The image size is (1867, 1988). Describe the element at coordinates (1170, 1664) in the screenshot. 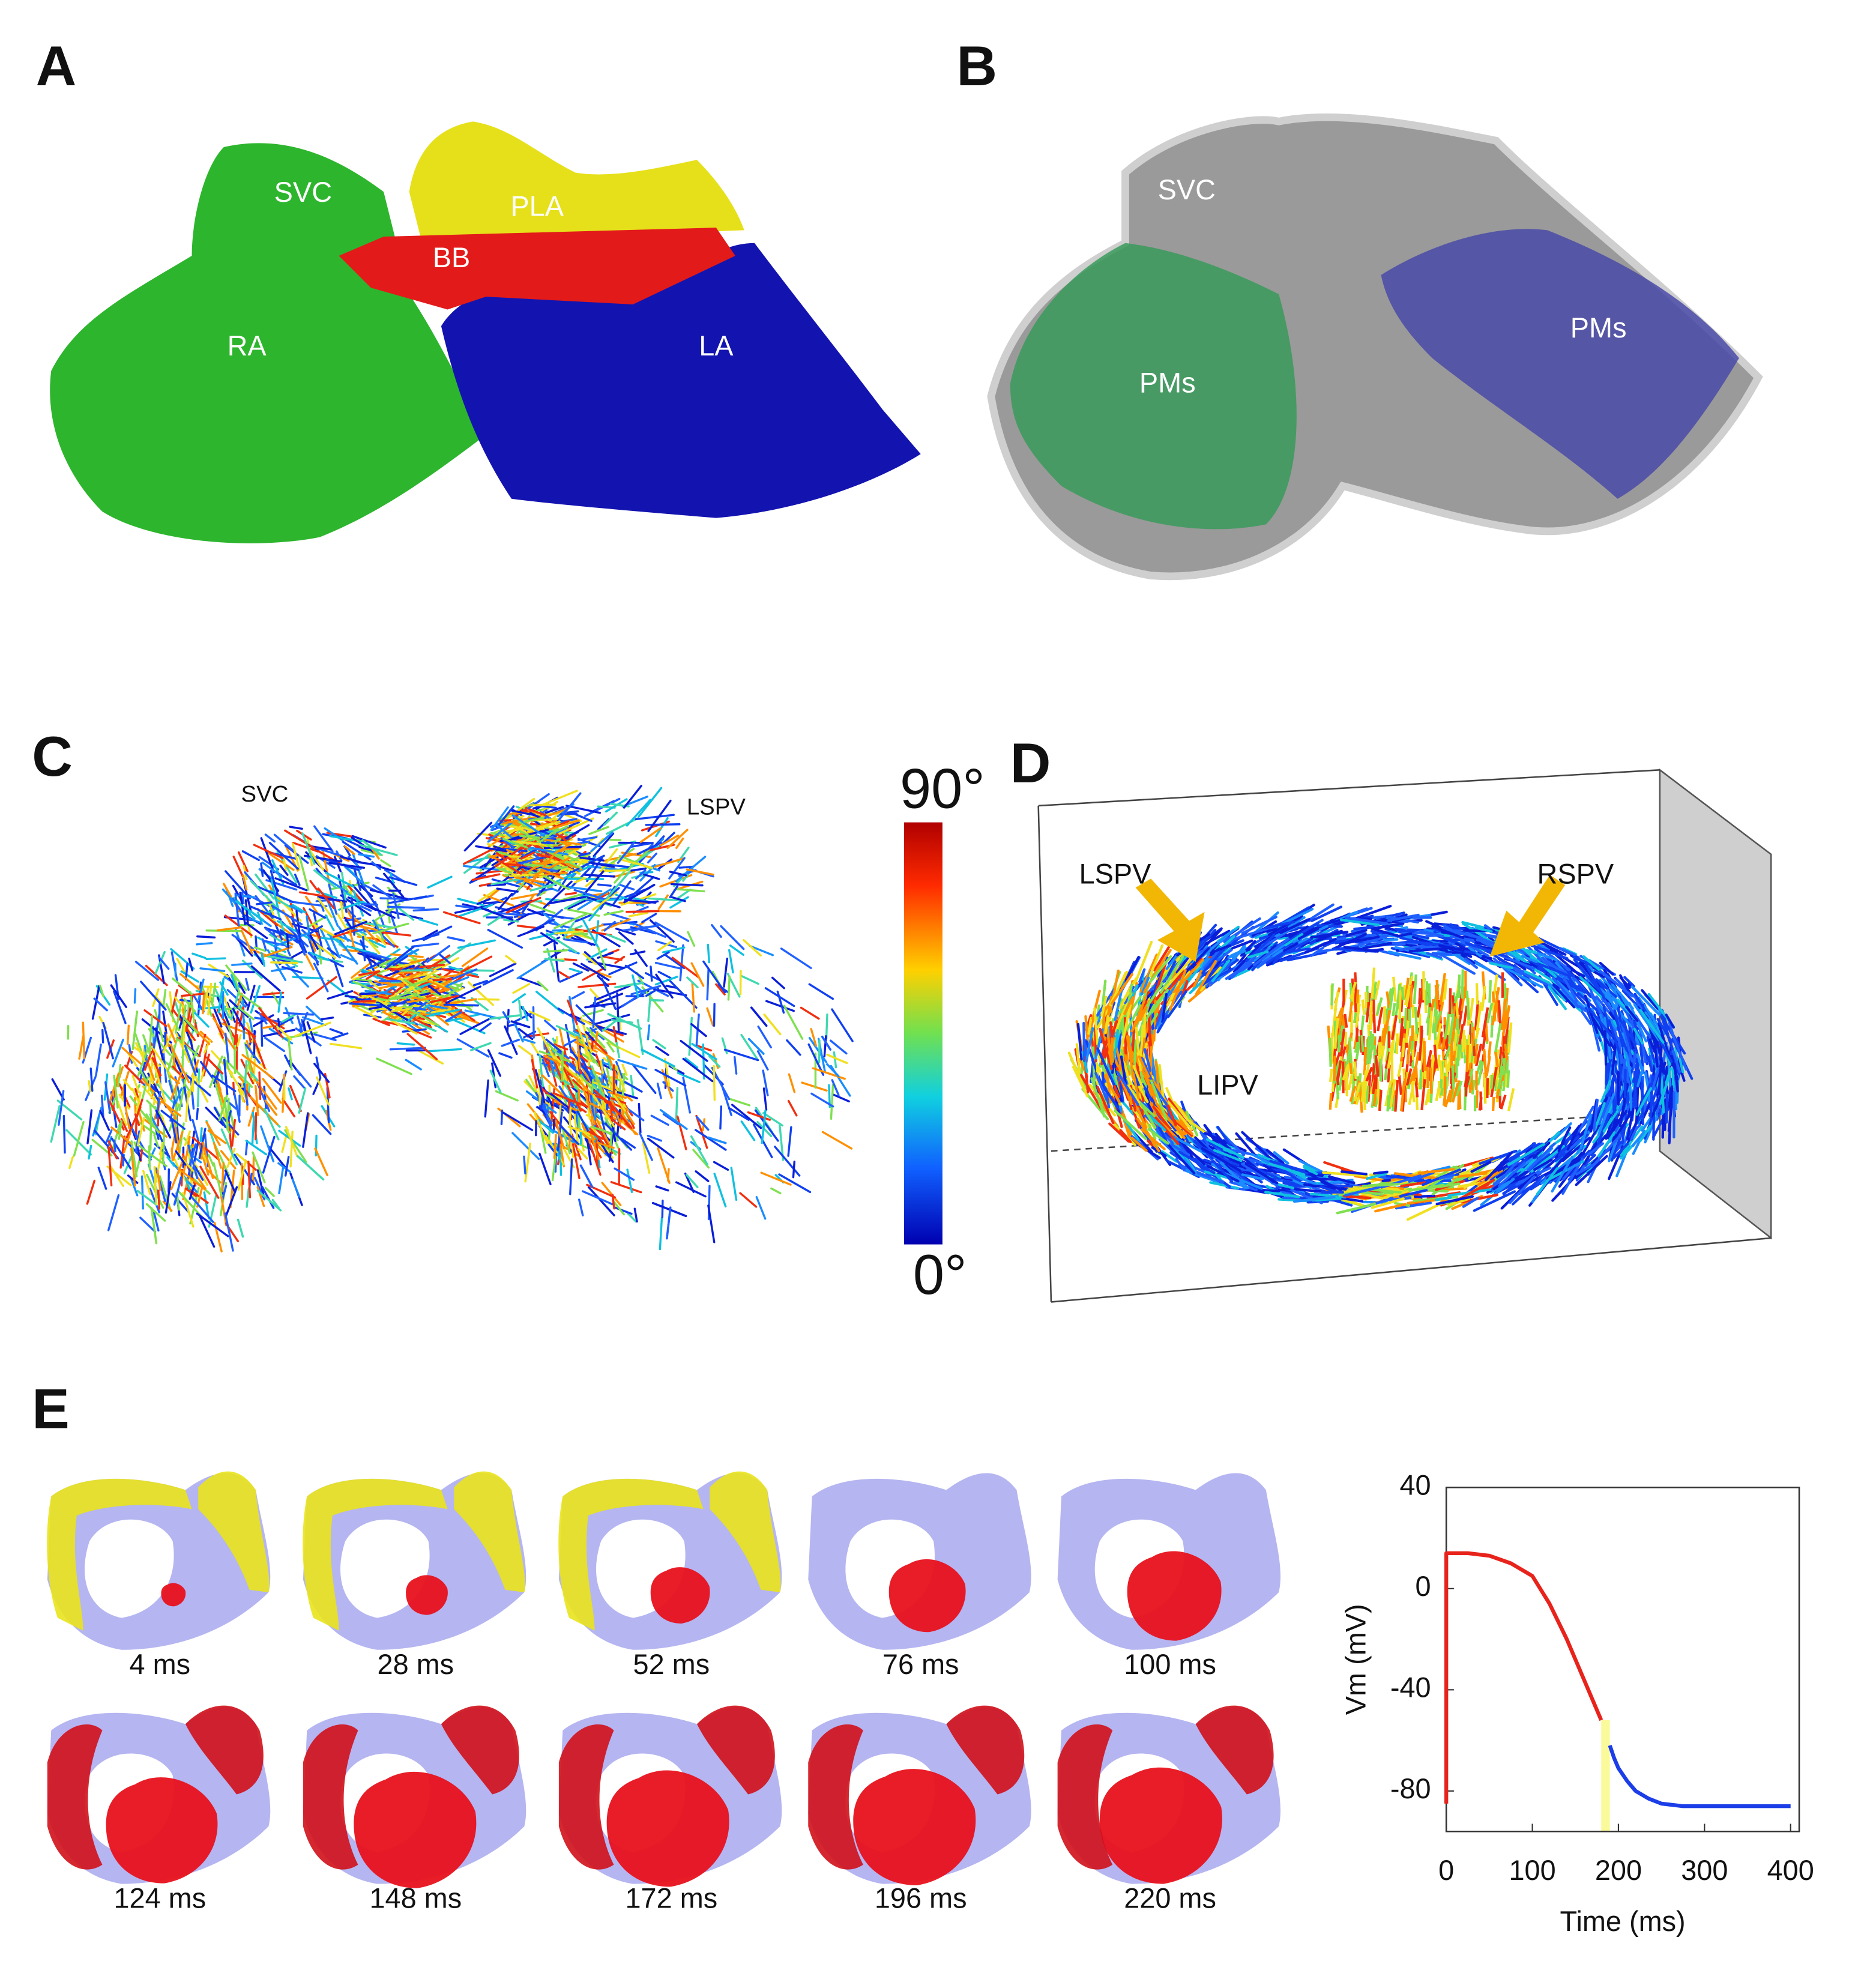

I see `frame-time-label: 100 ms` at that location.